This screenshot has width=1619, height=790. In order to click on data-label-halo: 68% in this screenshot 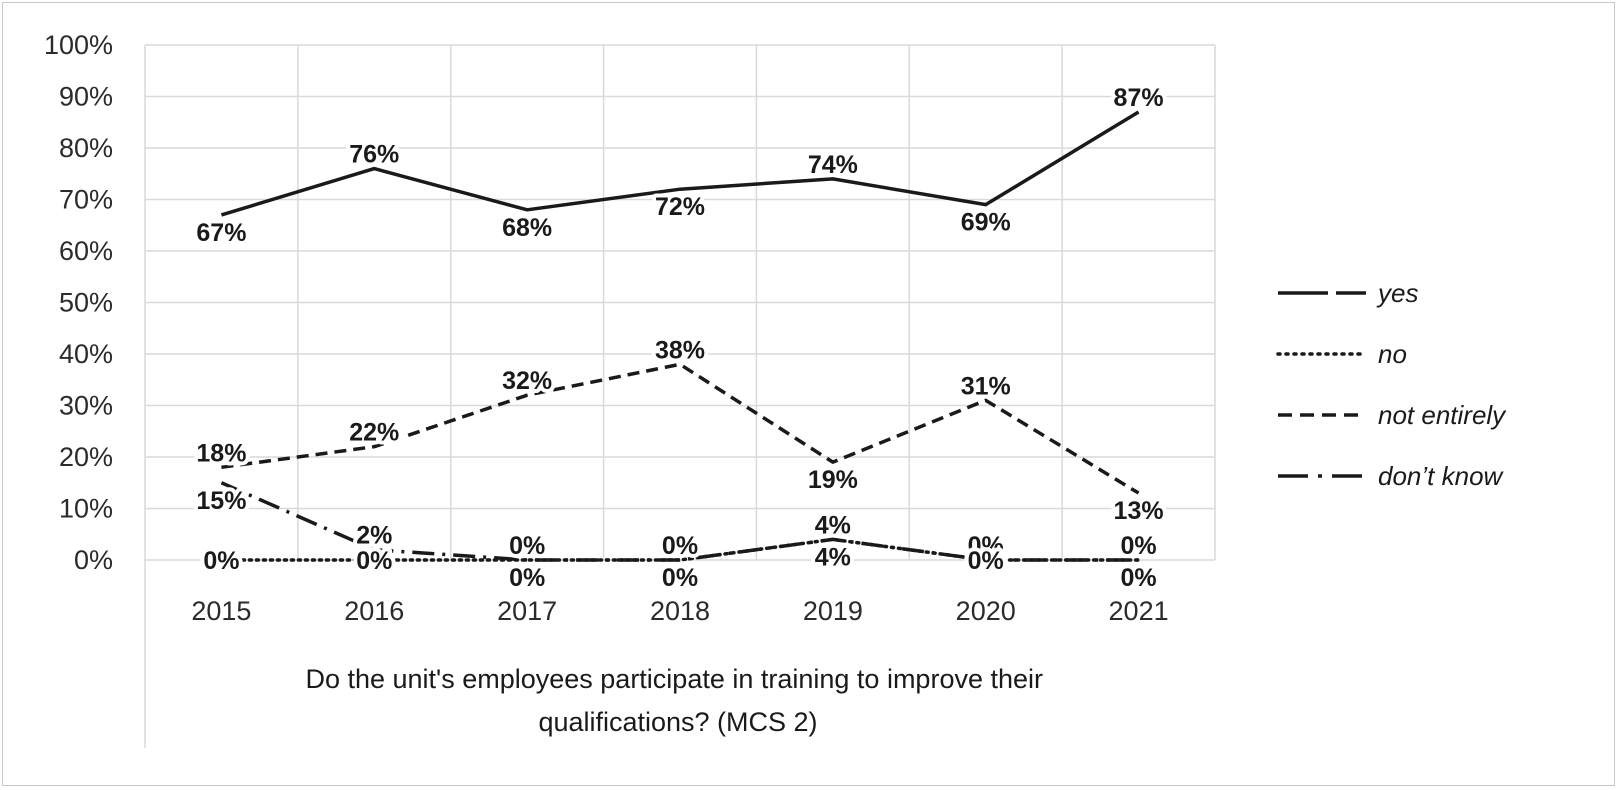, I will do `click(527, 228)`.